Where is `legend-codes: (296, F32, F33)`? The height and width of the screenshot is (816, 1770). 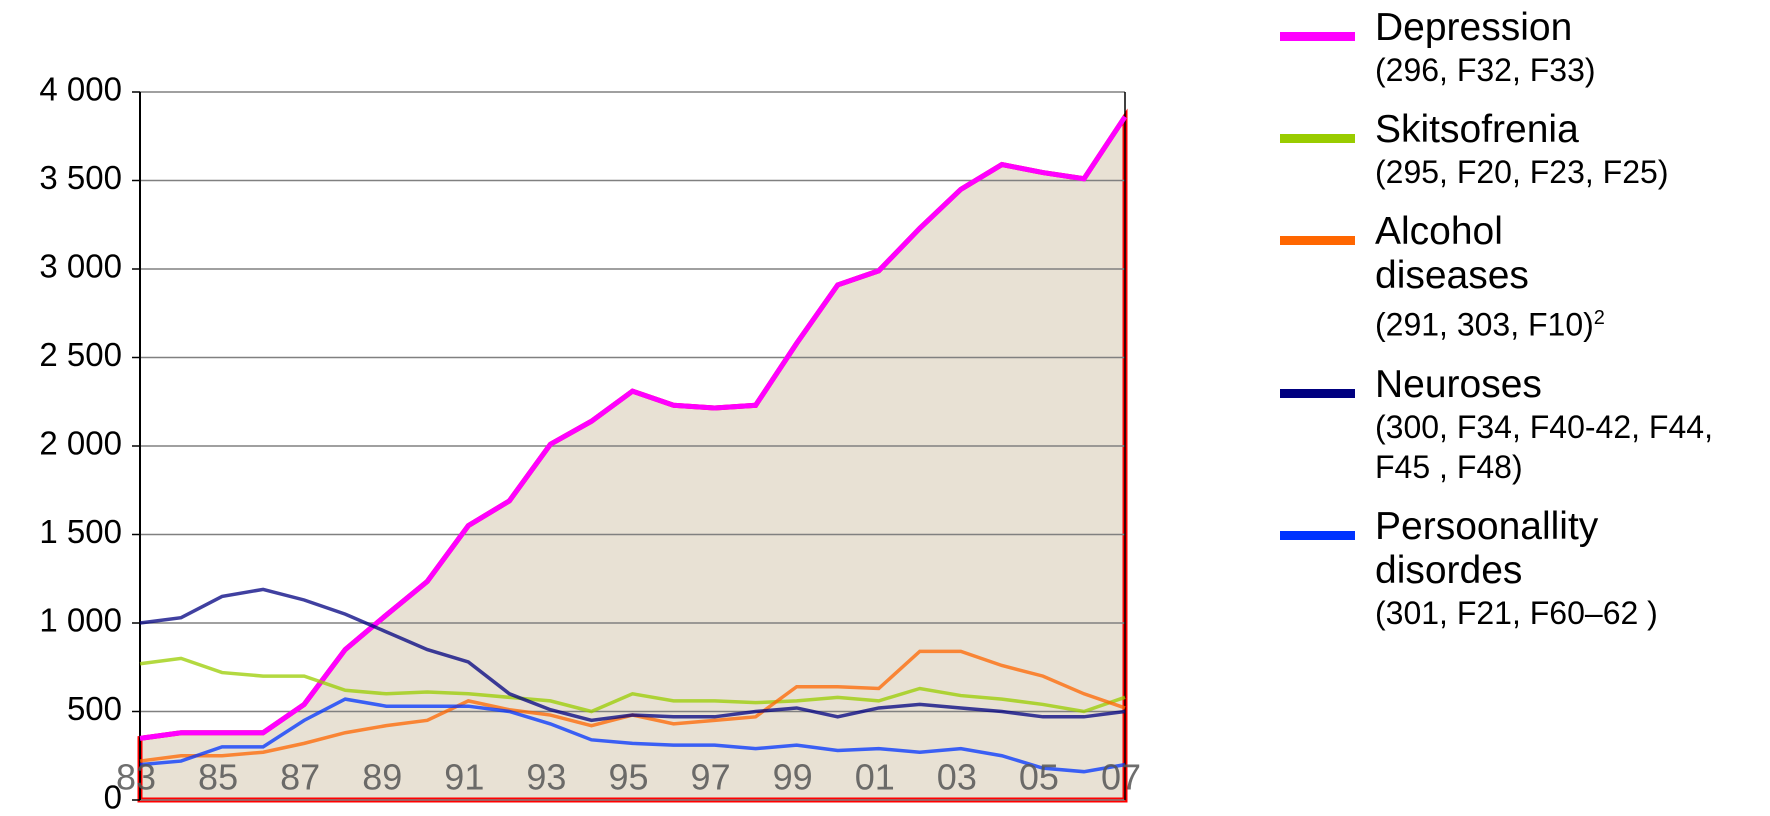
legend-codes: (296, F32, F33) is located at coordinates (1570, 70).